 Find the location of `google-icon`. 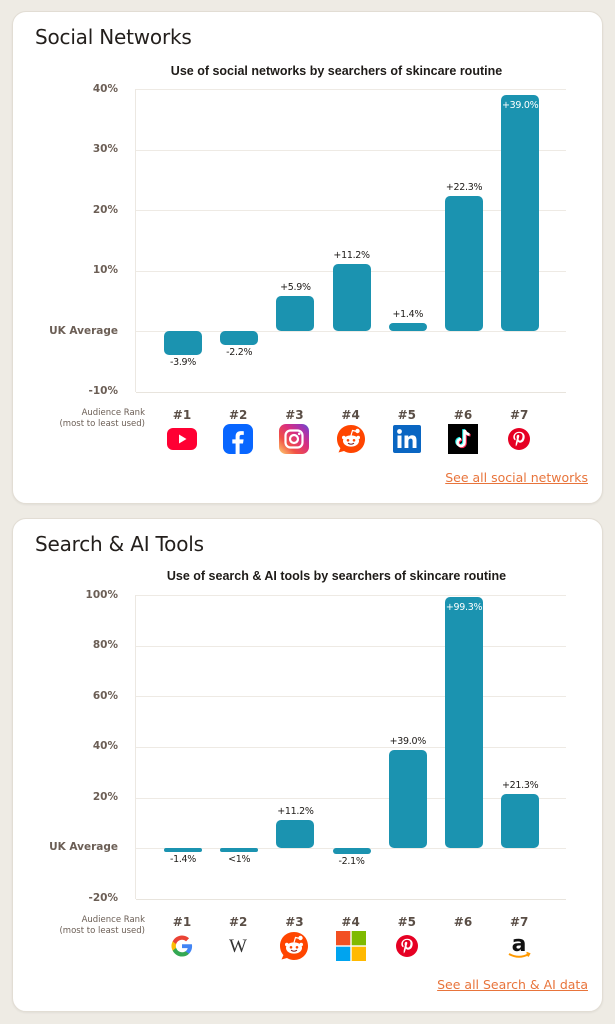

google-icon is located at coordinates (182, 946).